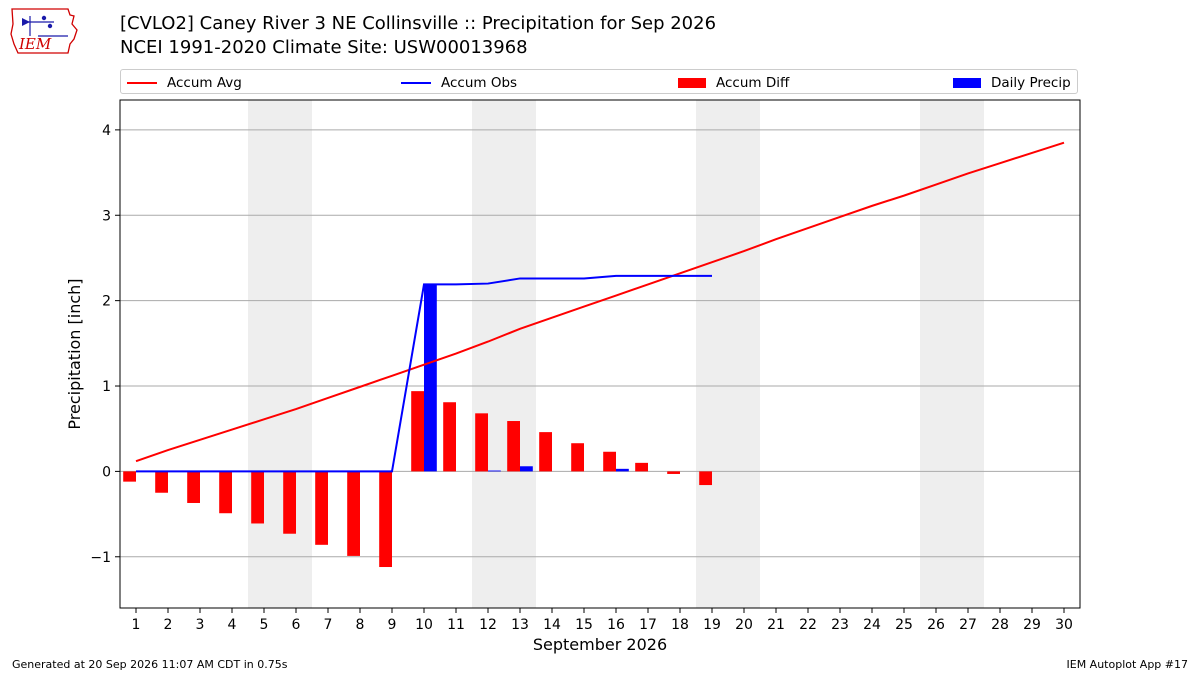 This screenshot has height=675, width=1200. I want to click on y-tick-label: 0, so click(106, 472).